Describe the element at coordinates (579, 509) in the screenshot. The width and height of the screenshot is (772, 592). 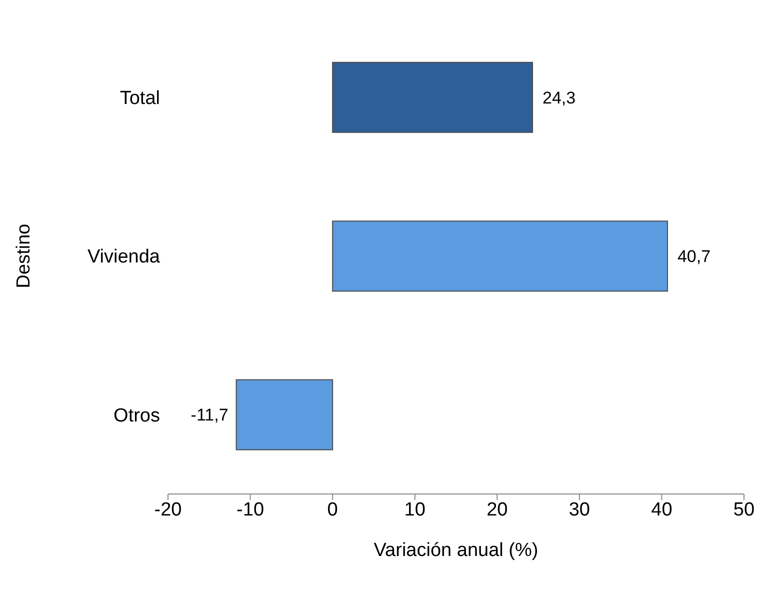
I see `x-tick-label: 30` at that location.